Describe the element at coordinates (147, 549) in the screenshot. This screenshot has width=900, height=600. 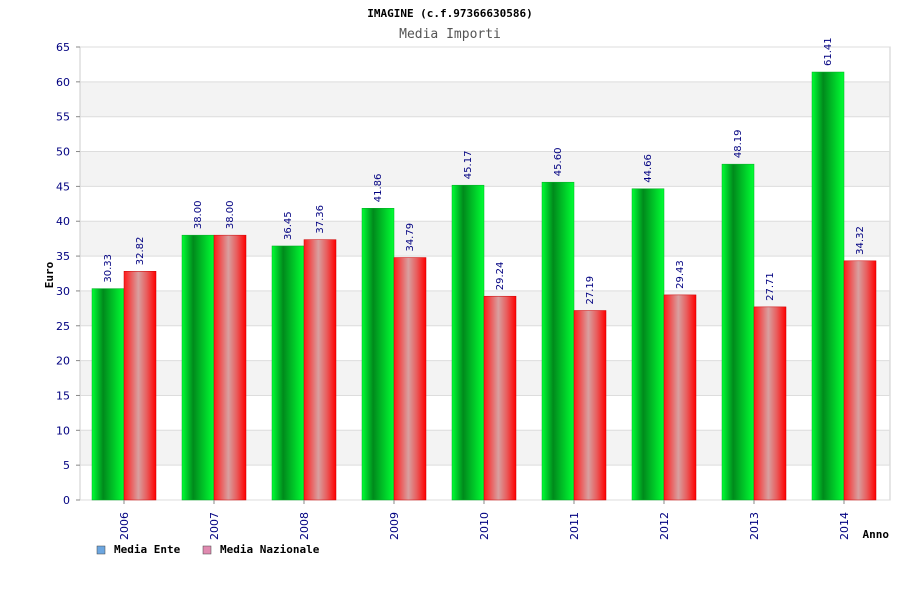
I see `legend-label: Media Ente` at that location.